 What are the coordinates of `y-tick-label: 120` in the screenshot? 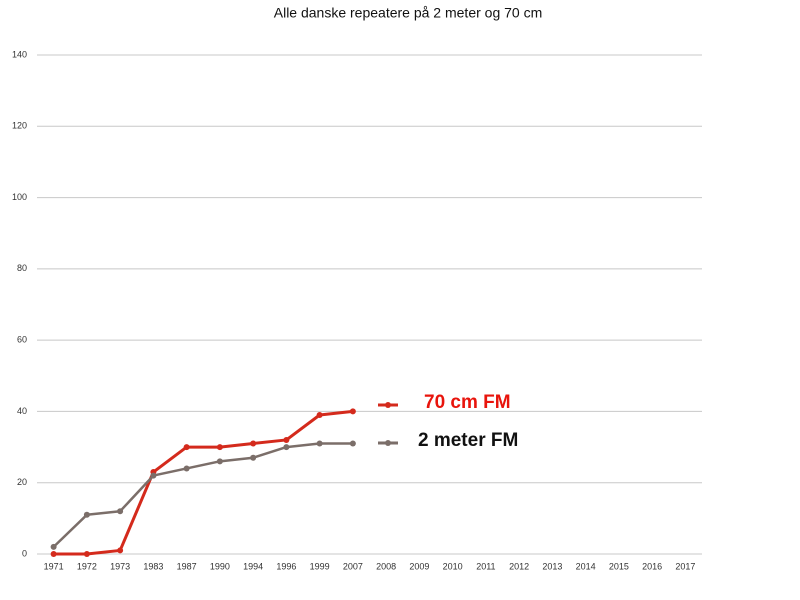 It's located at (19, 126).